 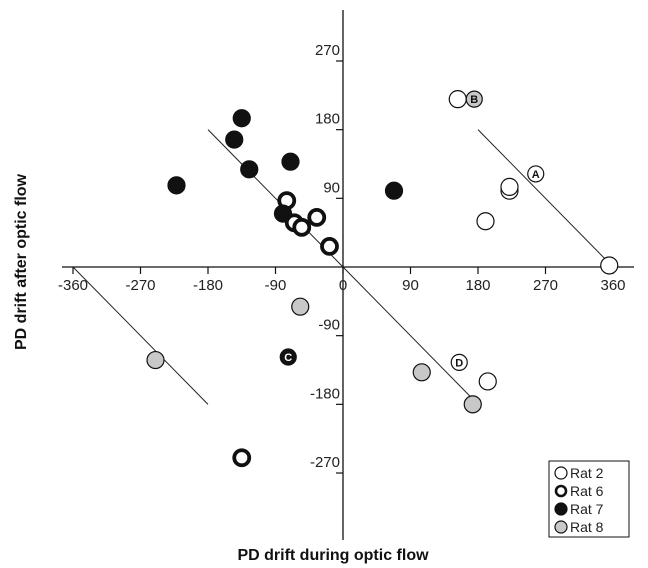 I want to click on annotation-marker-a, so click(x=536, y=174).